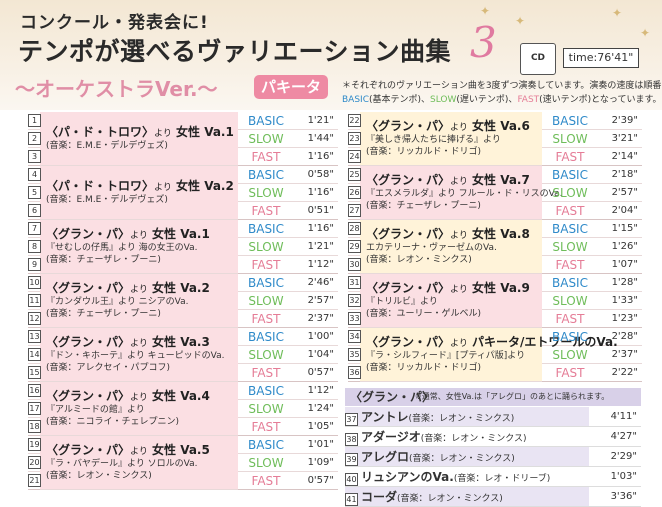 Image resolution: width=662 pixels, height=507 pixels. What do you see at coordinates (351, 459) in the screenshot?
I see `track-number: 39` at bounding box center [351, 459].